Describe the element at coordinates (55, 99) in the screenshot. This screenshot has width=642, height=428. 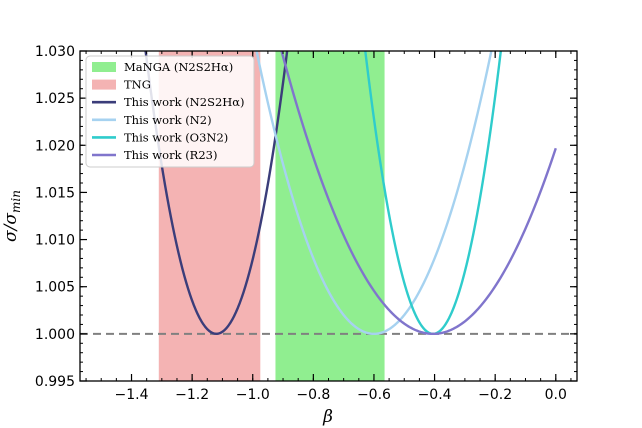
I see `y-tick-label: 1.025` at that location.